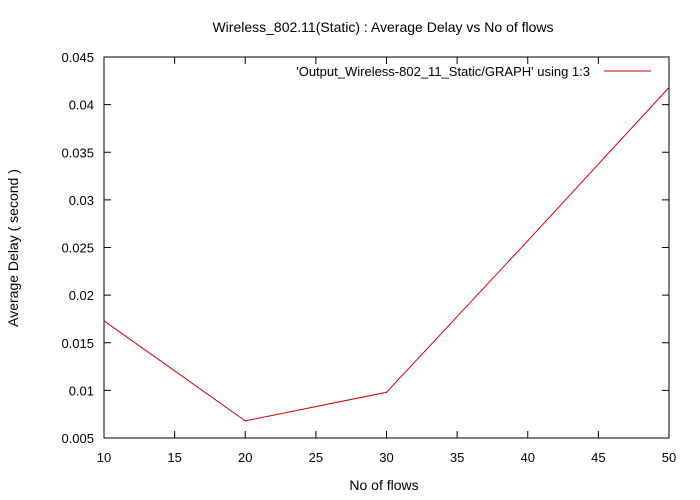 Image resolution: width=700 pixels, height=500 pixels. I want to click on y-tick-label: 0.005, so click(77, 438).